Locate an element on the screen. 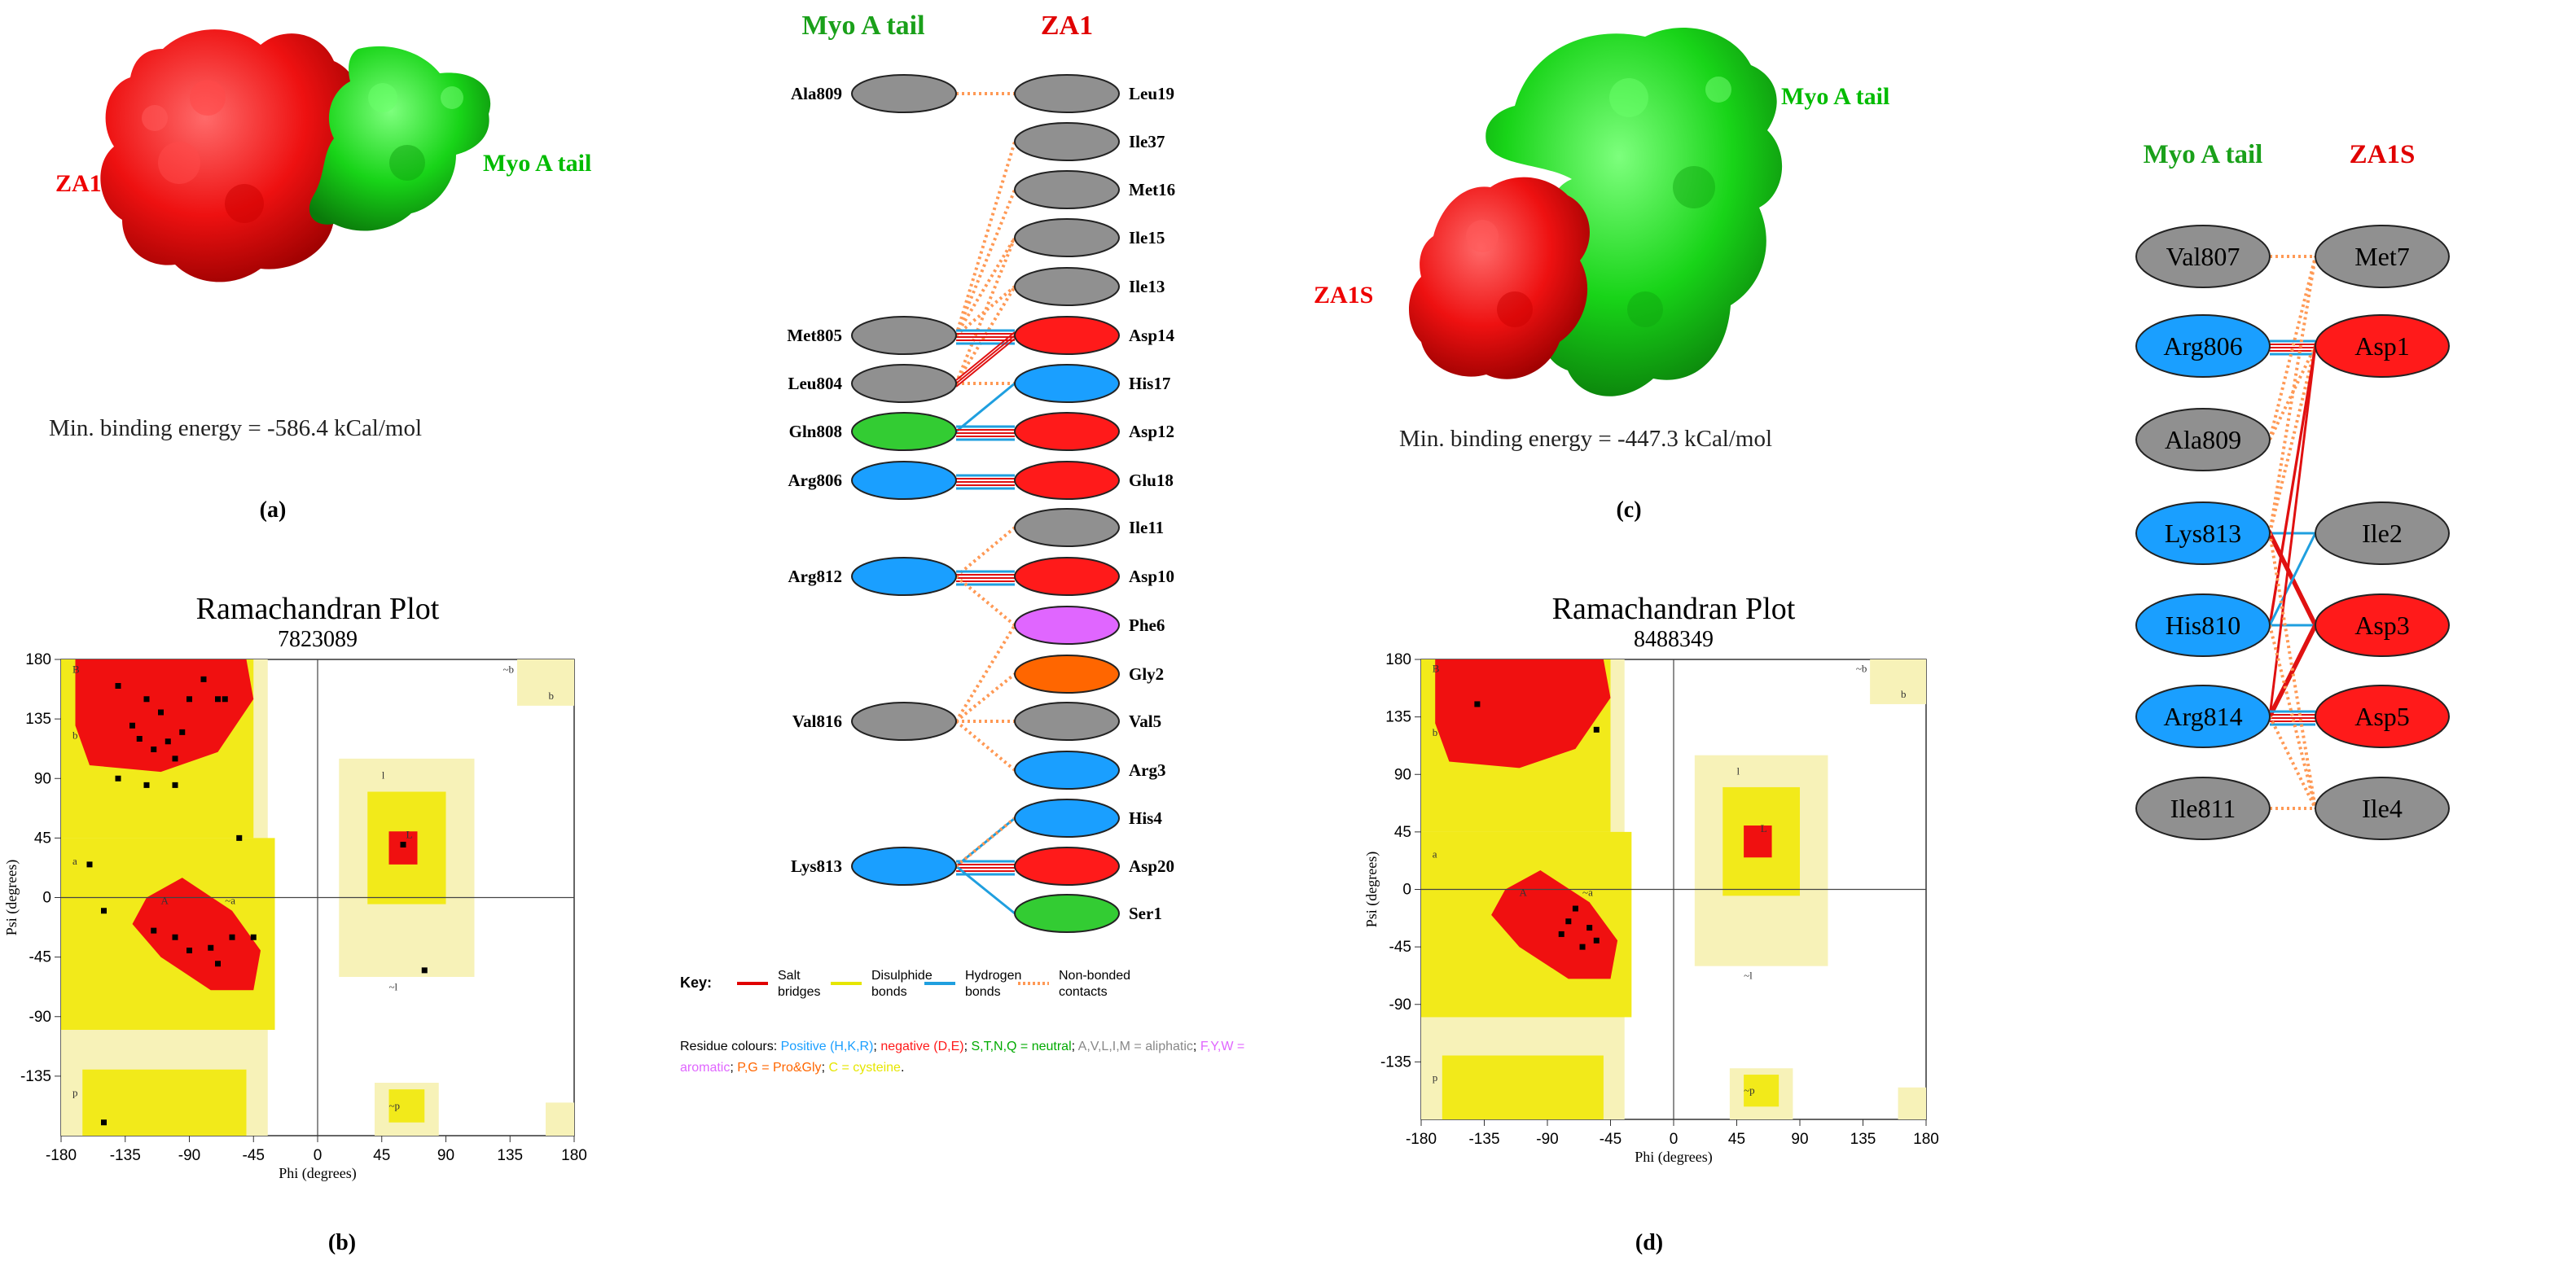 The height and width of the screenshot is (1270, 2576). residue-colour-segment: A,V,L,I,M = aliphatic is located at coordinates (1135, 1046).